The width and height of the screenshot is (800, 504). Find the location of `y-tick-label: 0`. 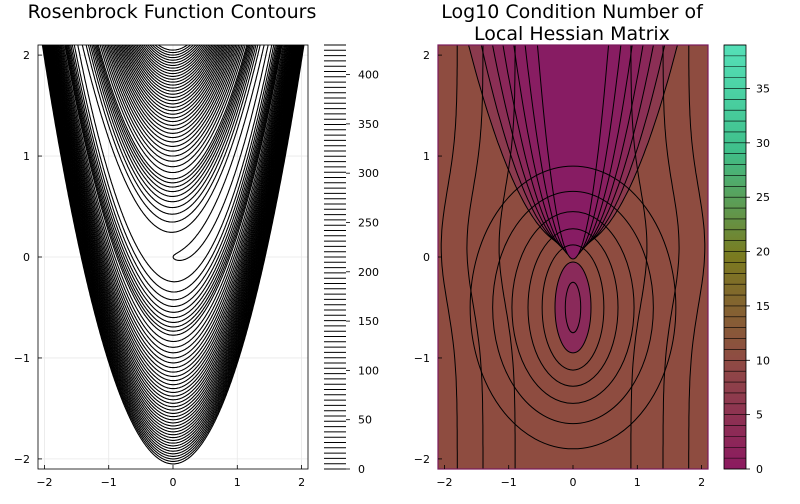

y-tick-label: 0 is located at coordinates (26, 257).